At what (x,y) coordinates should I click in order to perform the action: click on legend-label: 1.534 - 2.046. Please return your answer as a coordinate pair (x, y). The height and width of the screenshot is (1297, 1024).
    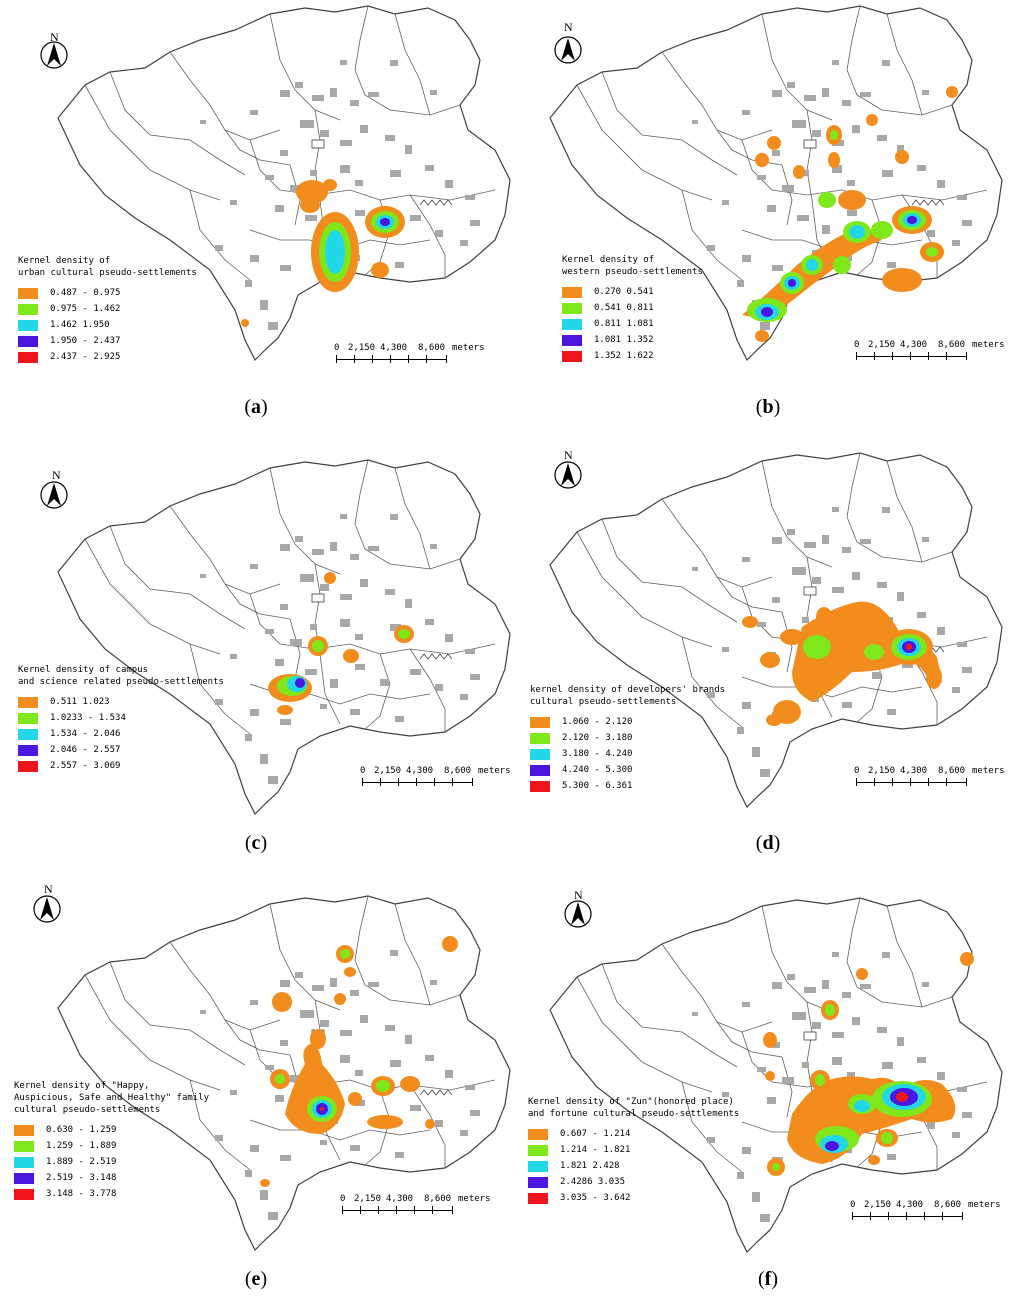
    Looking at the image, I should click on (85, 733).